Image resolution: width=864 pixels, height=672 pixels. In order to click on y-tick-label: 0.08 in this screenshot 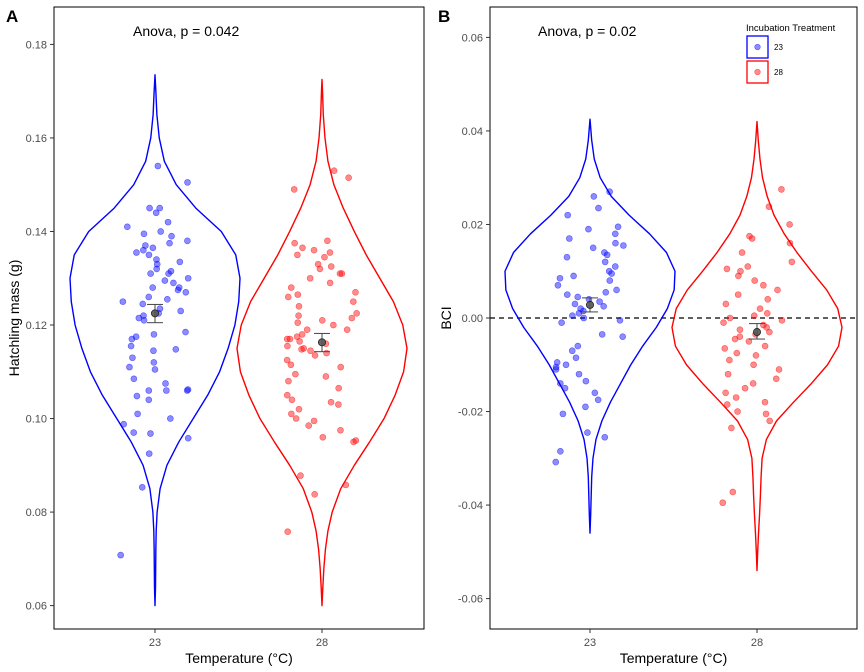, I will do `click(36, 513)`.